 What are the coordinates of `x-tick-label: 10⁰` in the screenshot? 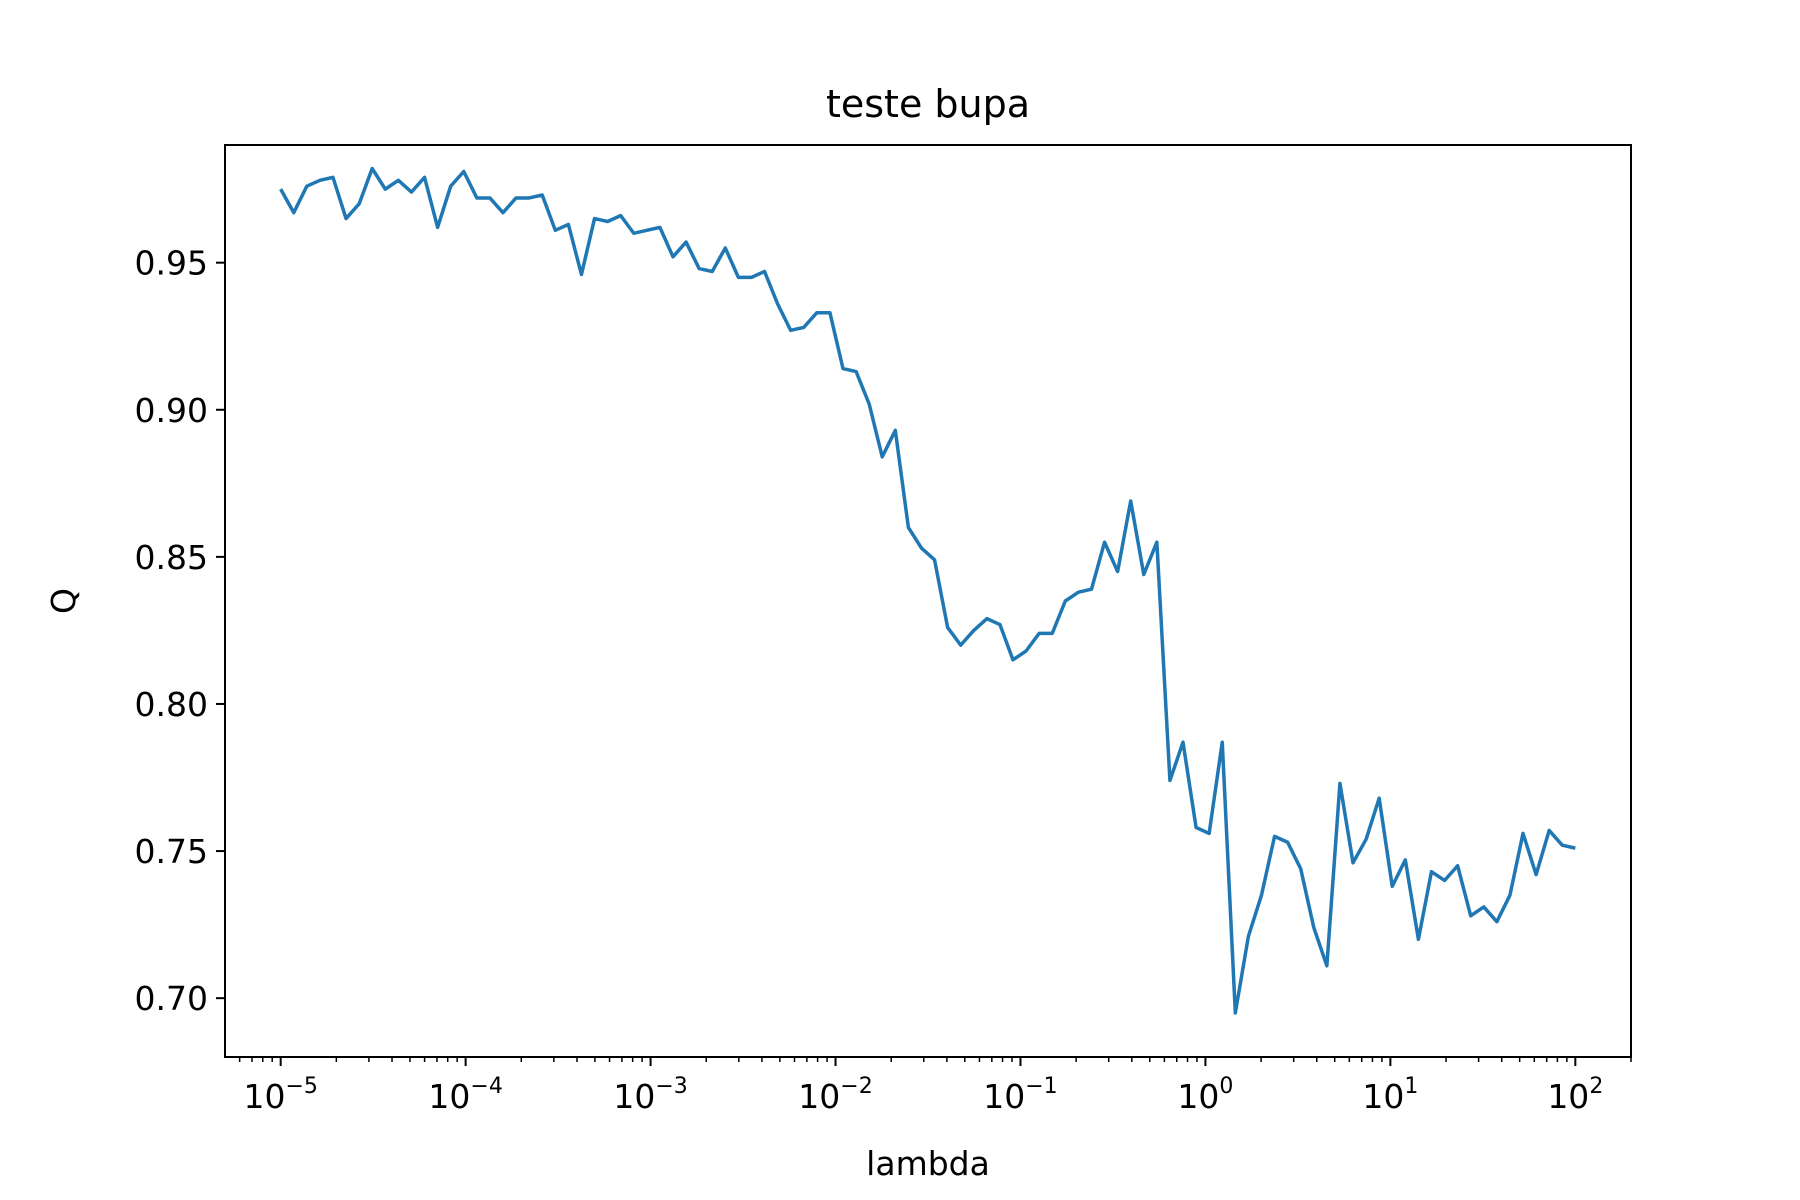 It's located at (1205, 1095).